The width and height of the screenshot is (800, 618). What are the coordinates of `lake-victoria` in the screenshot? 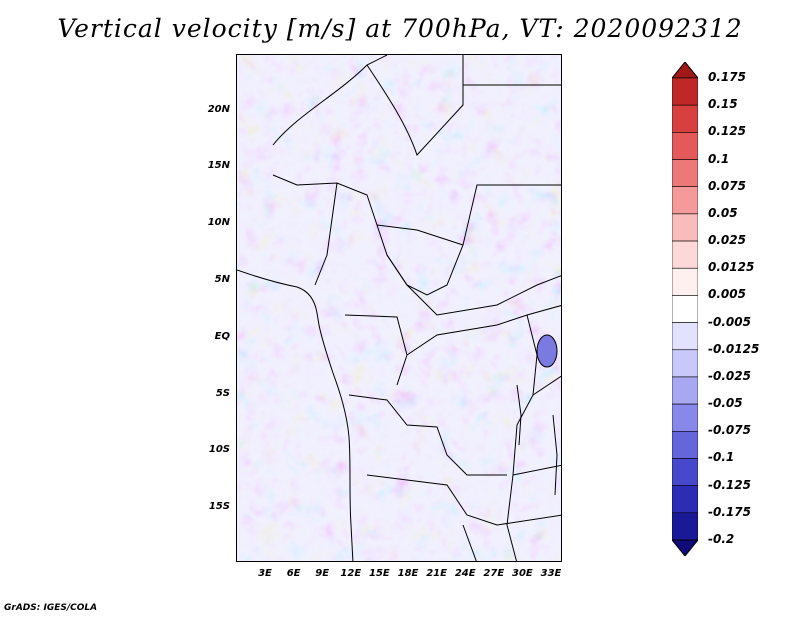 It's located at (547, 351).